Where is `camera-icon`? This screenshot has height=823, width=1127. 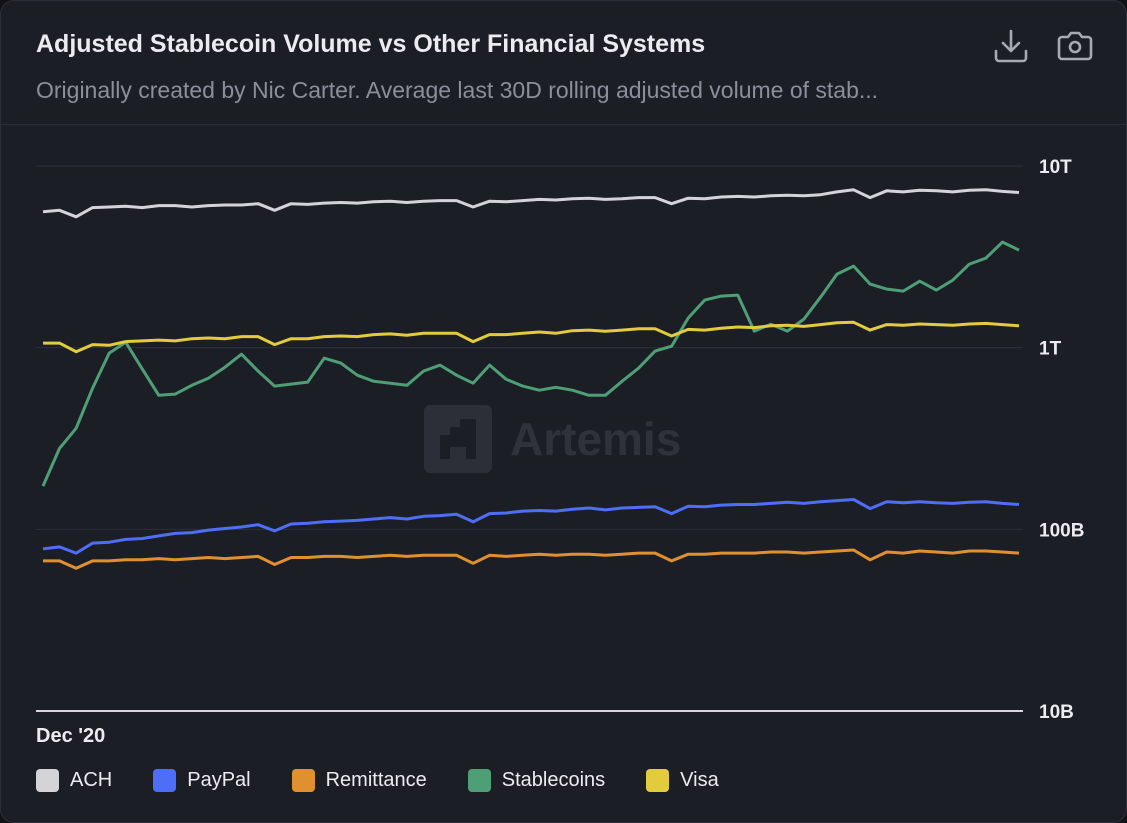
camera-icon is located at coordinates (1075, 47).